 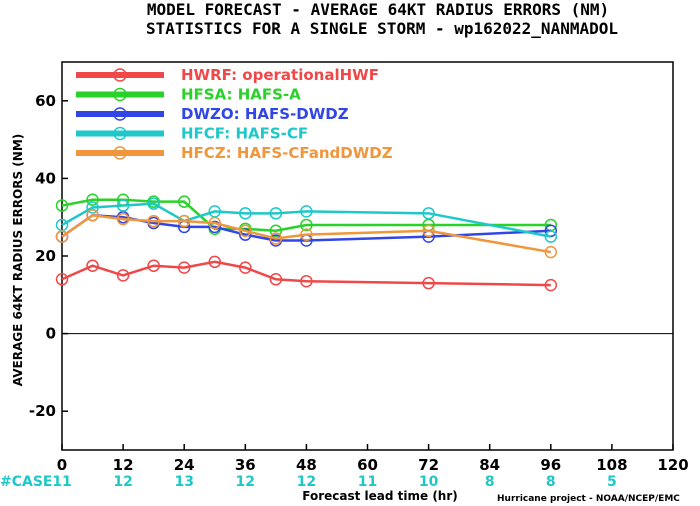 I want to click on x-tick-label: 12, so click(x=123, y=465).